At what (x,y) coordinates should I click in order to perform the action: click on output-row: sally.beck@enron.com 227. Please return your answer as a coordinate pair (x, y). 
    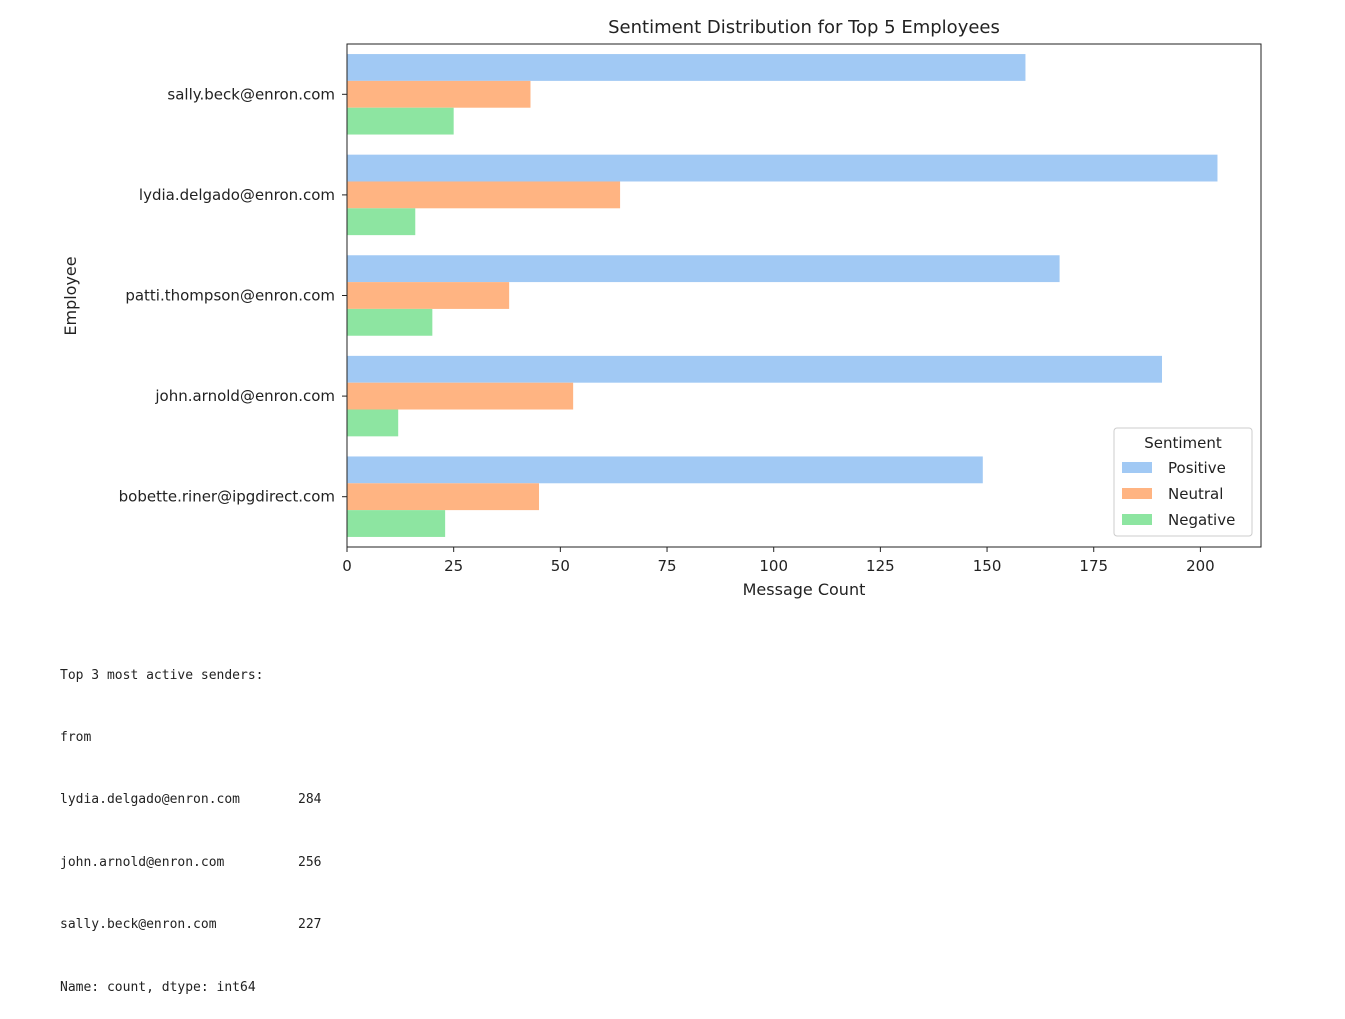
    Looking at the image, I should click on (190, 925).